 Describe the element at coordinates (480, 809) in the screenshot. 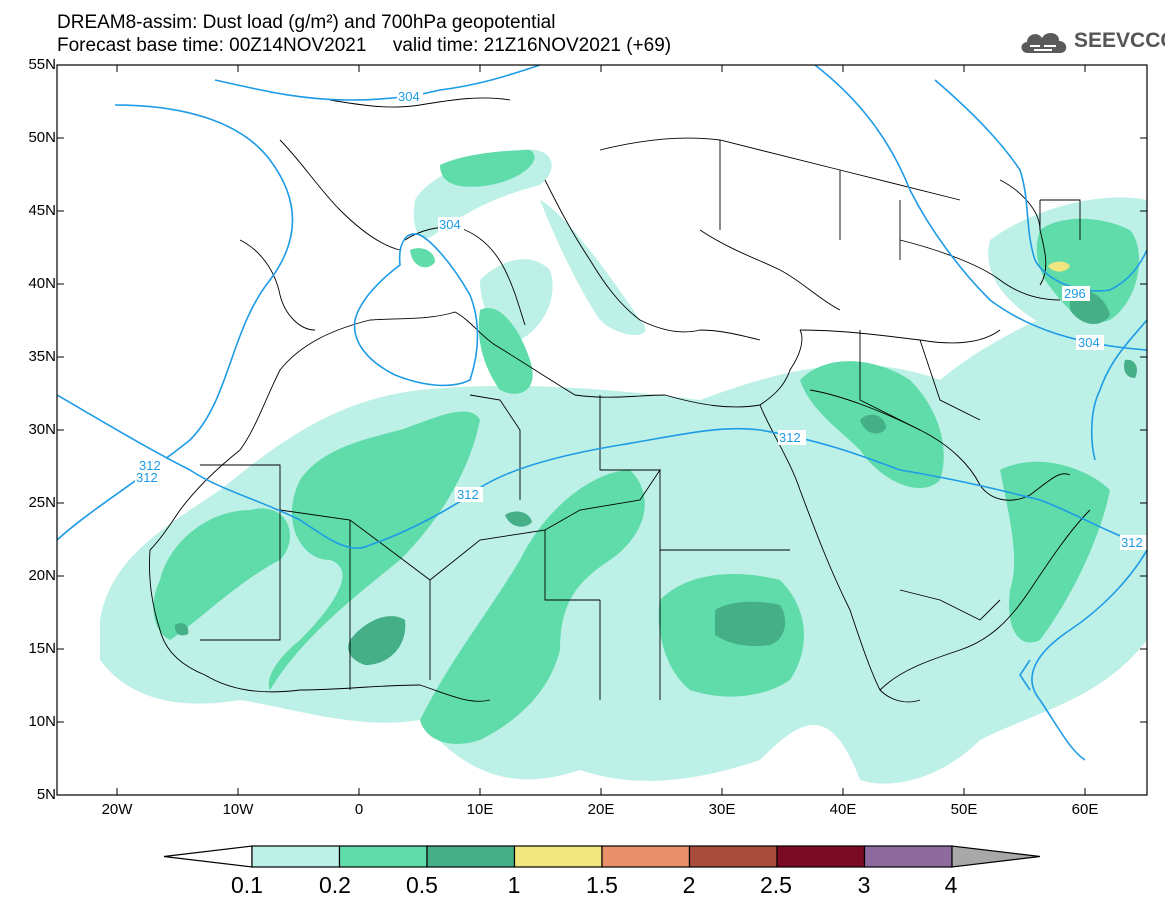

I see `lon-label: 10E` at that location.